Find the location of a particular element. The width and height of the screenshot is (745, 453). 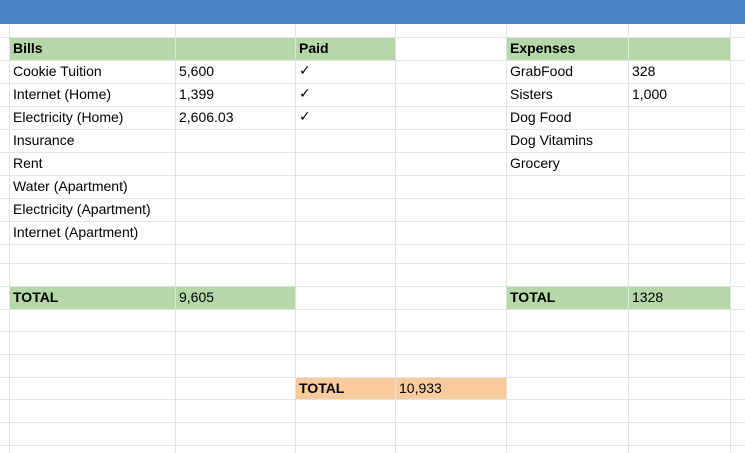

expenses-total-label: TOTAL is located at coordinates (533, 297).